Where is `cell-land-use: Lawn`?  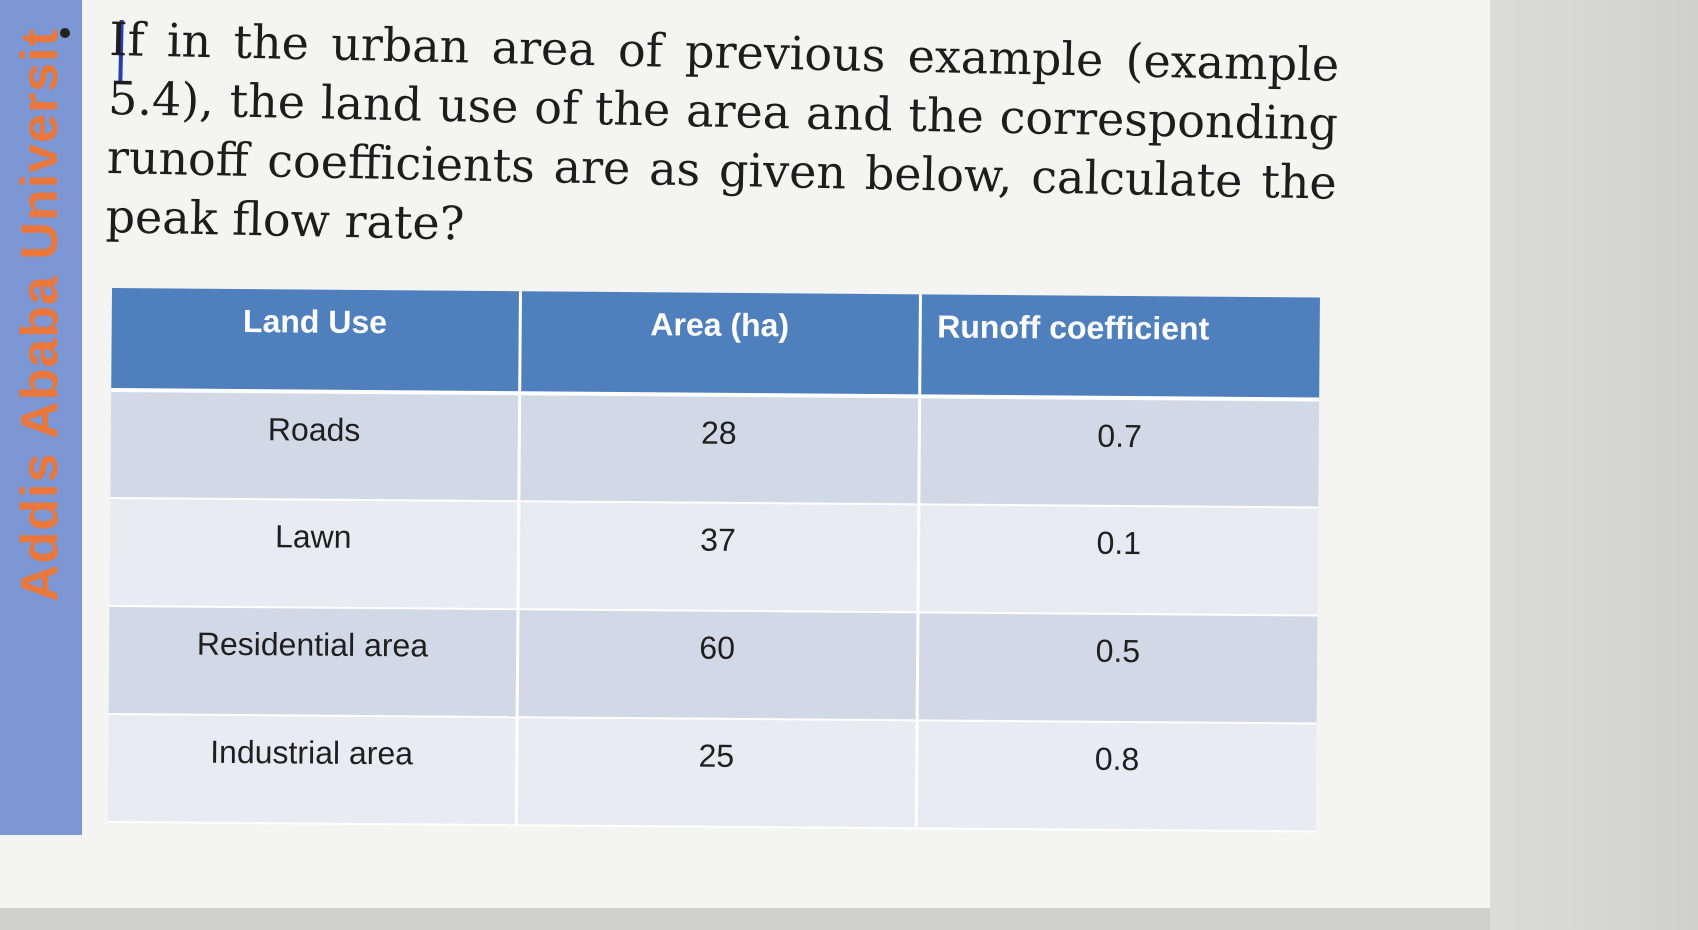 cell-land-use: Lawn is located at coordinates (314, 553).